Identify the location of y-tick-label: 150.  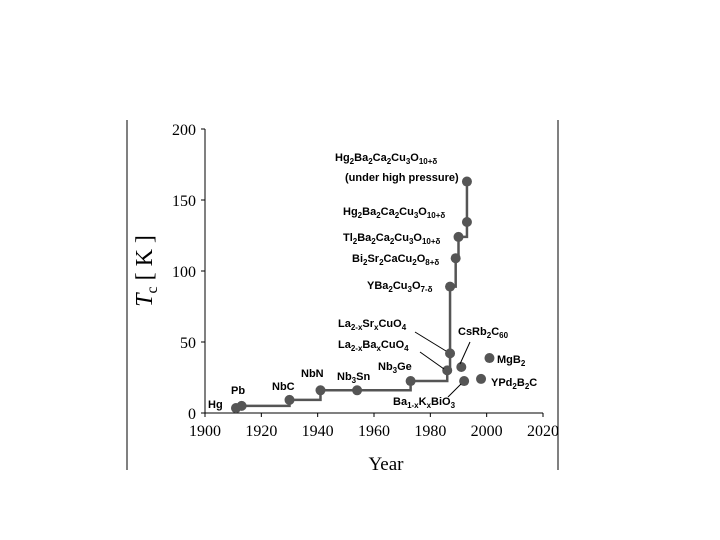
(184, 201).